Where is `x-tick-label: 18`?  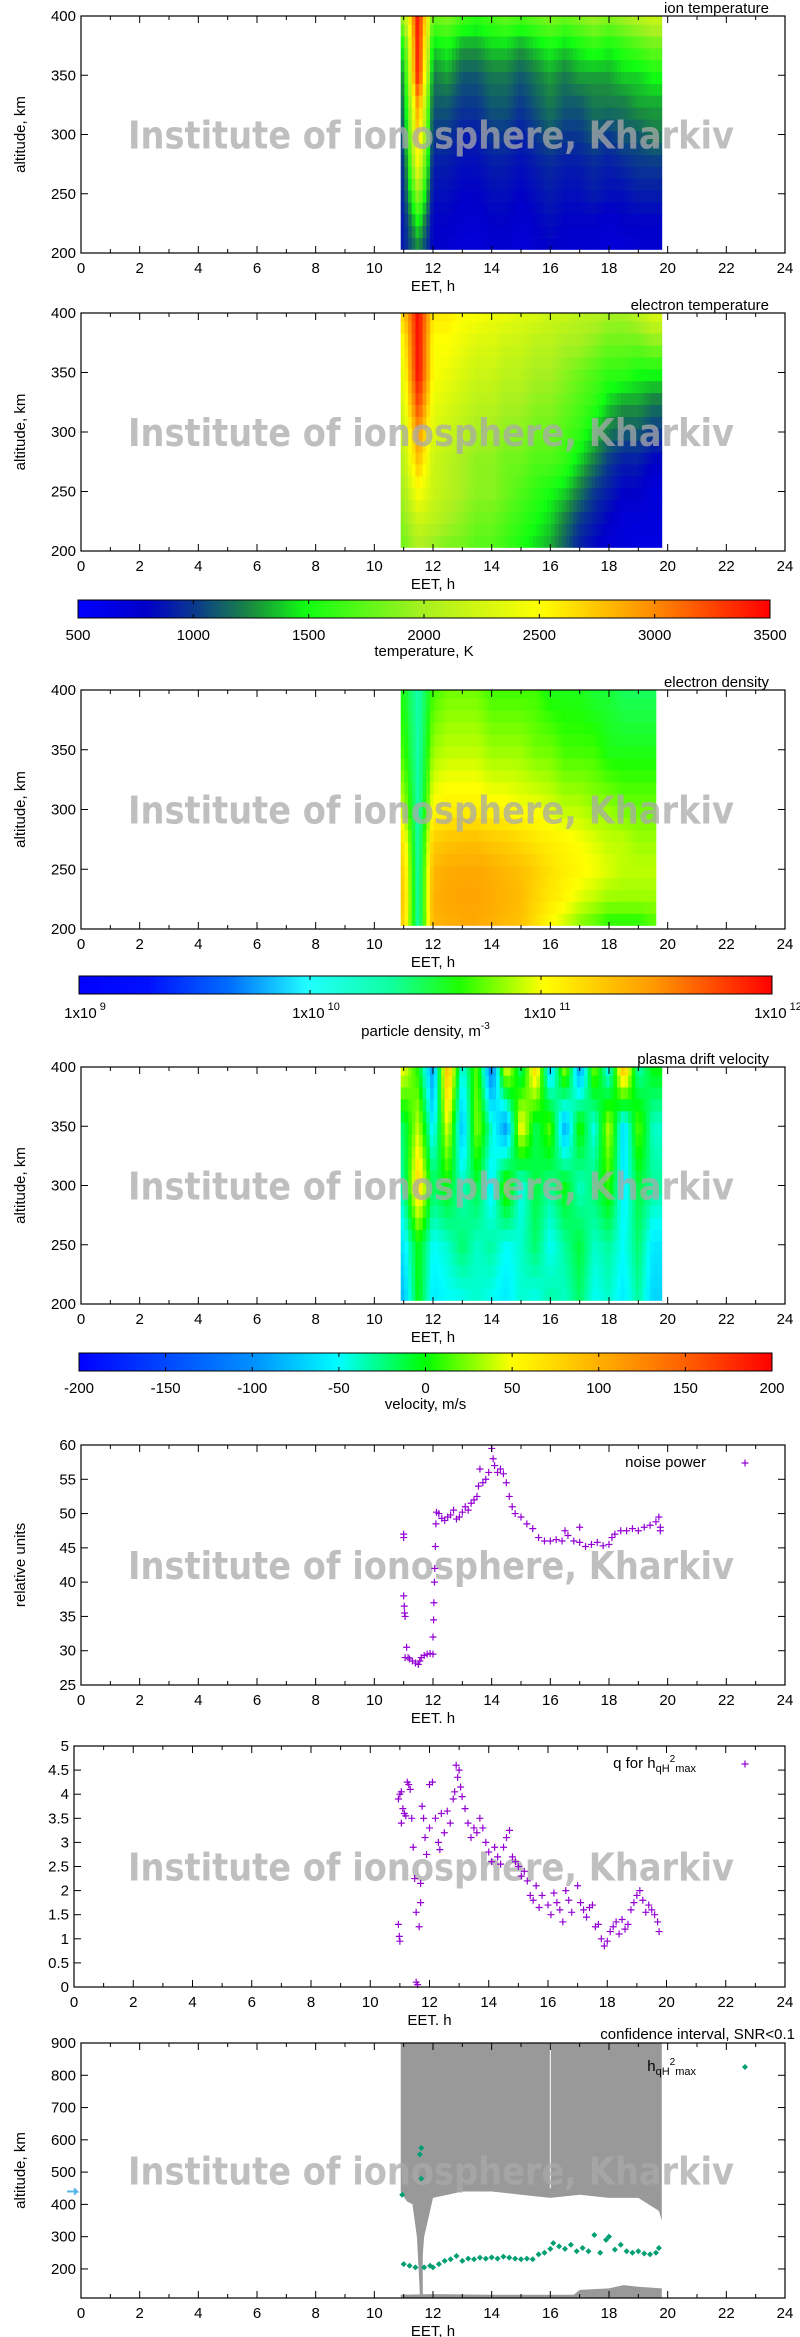 x-tick-label: 18 is located at coordinates (609, 566).